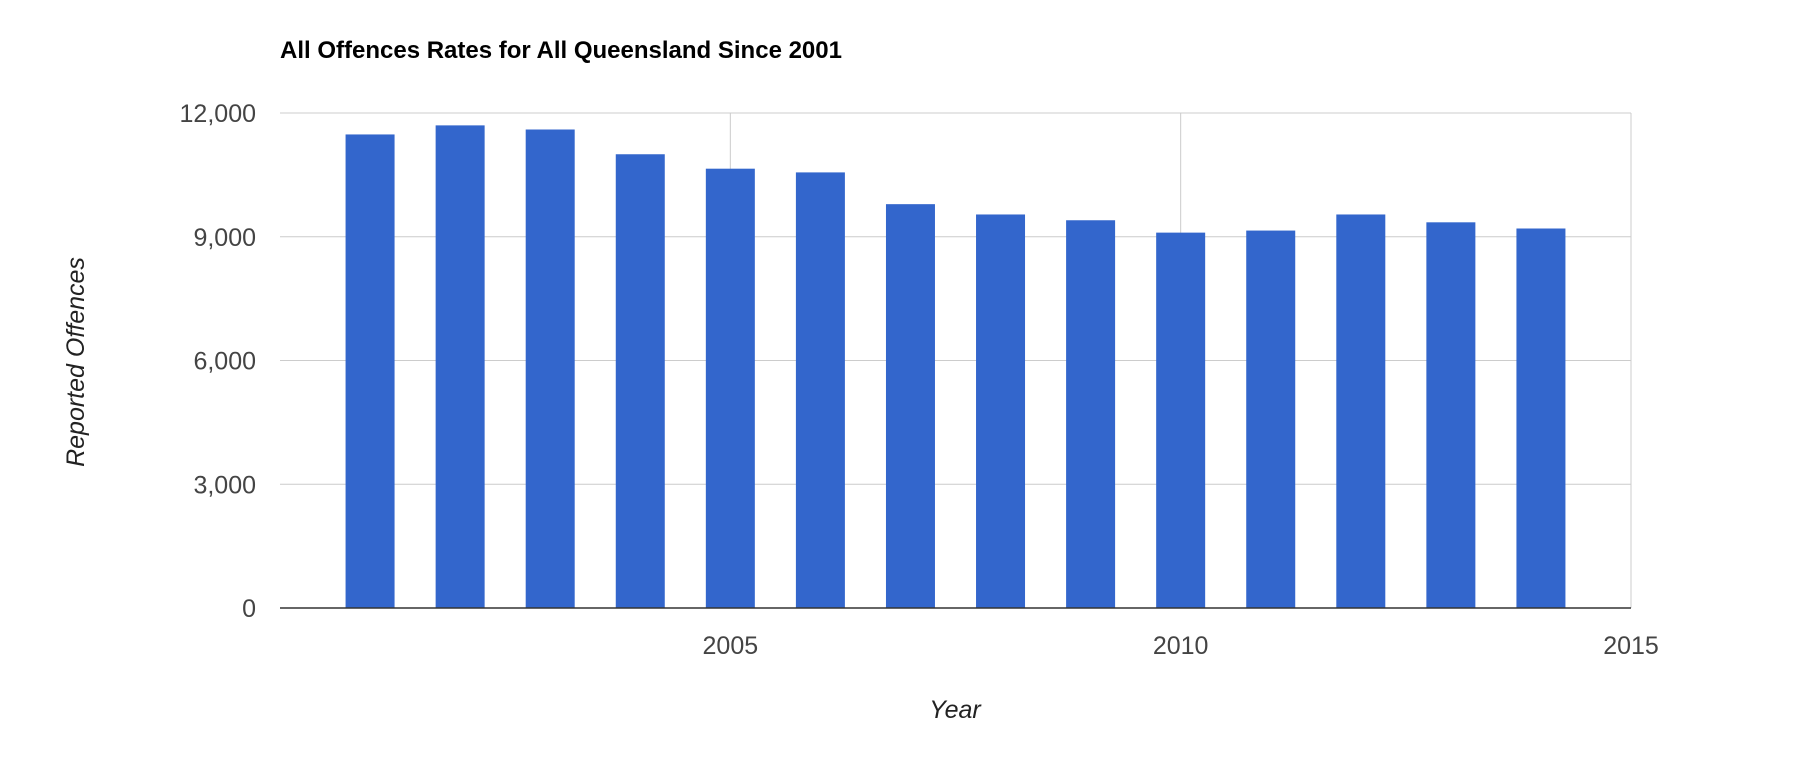 The height and width of the screenshot is (783, 1800). Describe the element at coordinates (1541, 418) in the screenshot. I see `bar-2014` at that location.